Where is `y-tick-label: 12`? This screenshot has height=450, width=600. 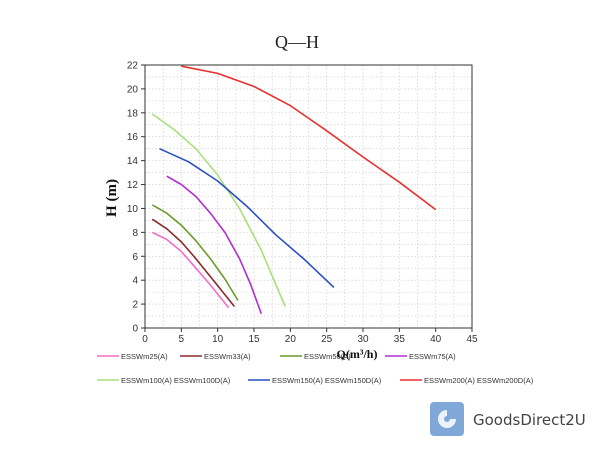
y-tick-label: 12 is located at coordinates (133, 185).